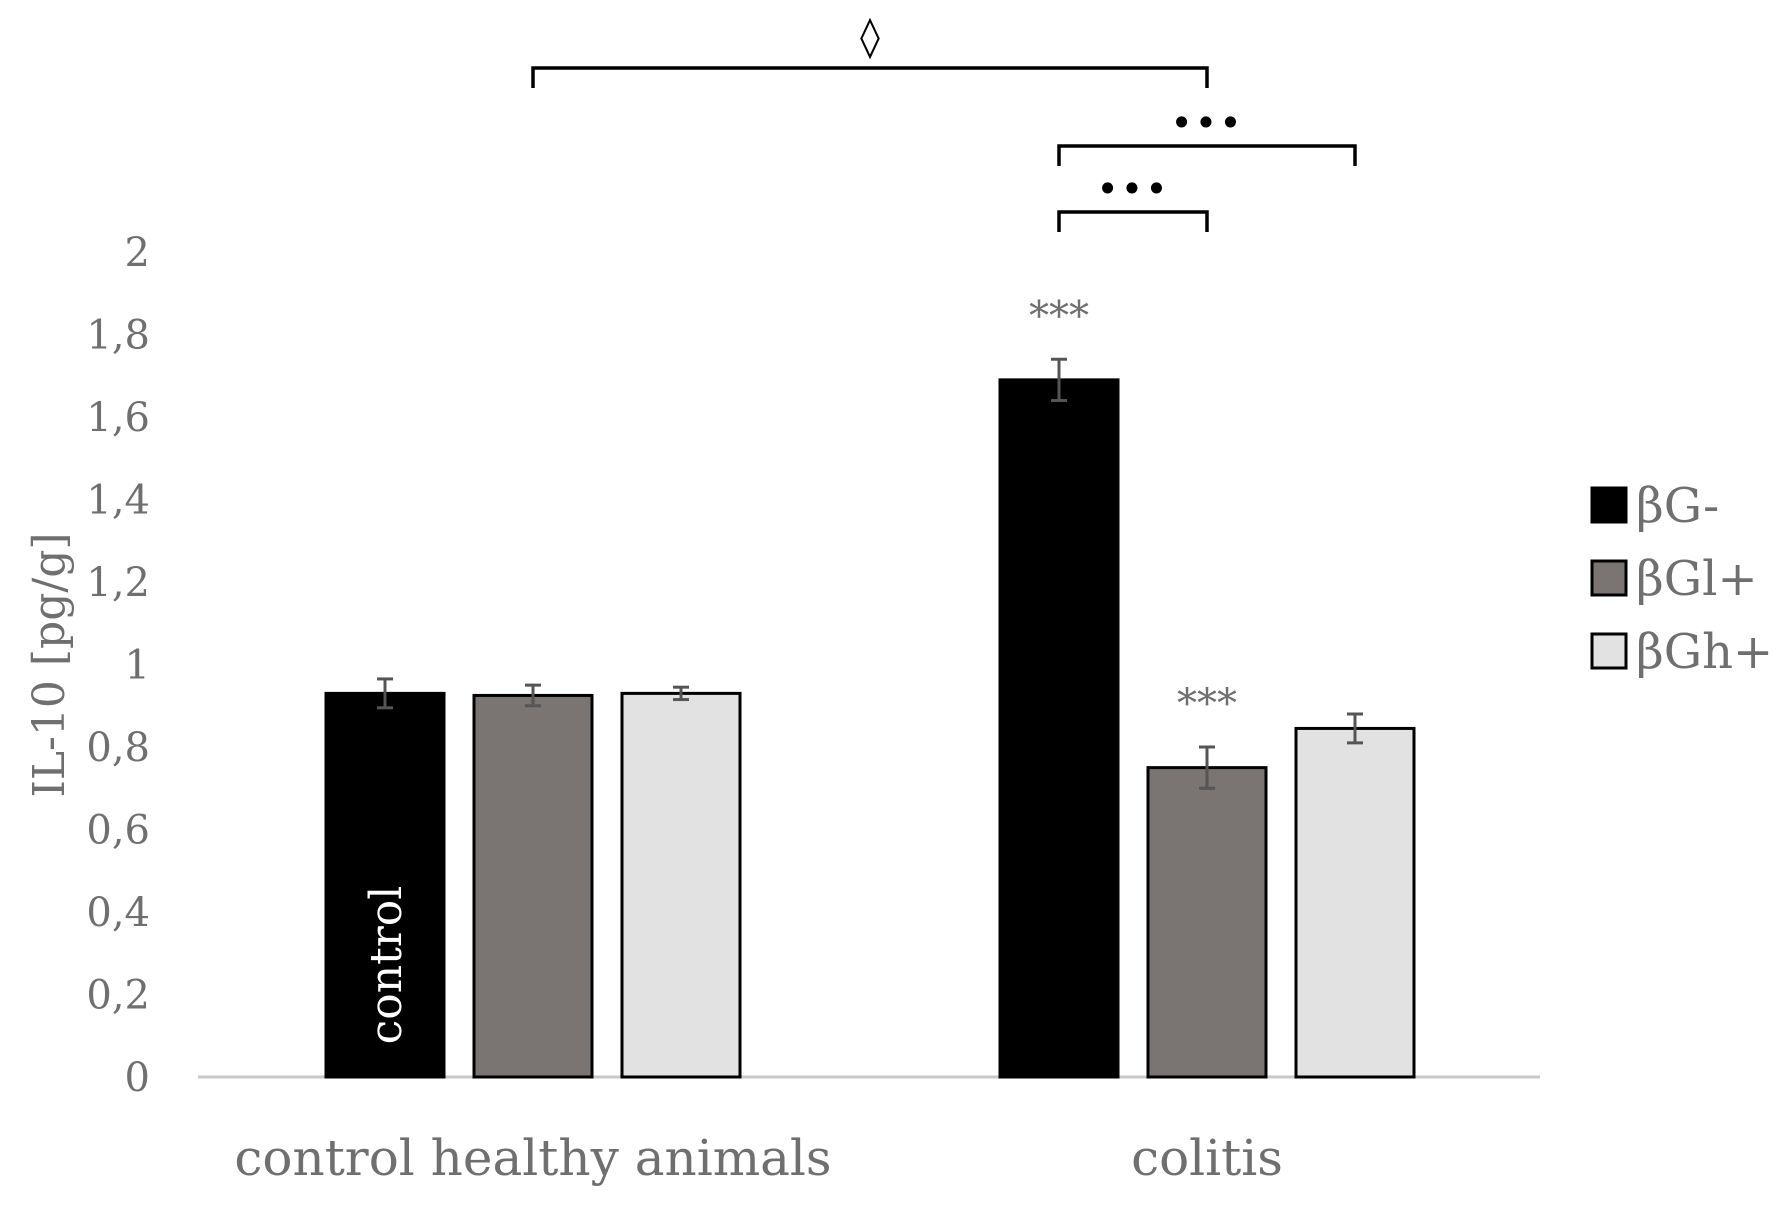 The width and height of the screenshot is (1787, 1208). Describe the element at coordinates (1677, 506) in the screenshot. I see `legend-label: βG-` at that location.